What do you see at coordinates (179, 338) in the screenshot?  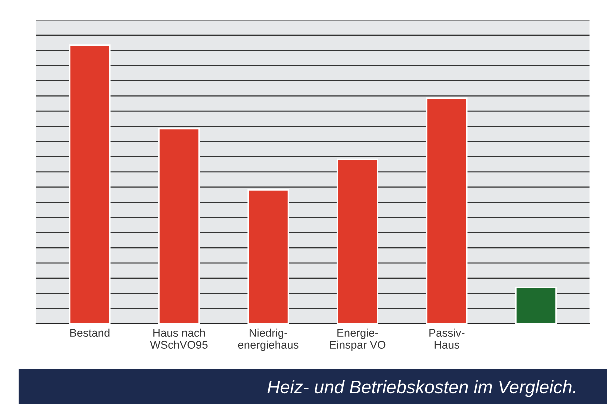 I see `x-tick-label: Haus nach WSchVO95` at bounding box center [179, 338].